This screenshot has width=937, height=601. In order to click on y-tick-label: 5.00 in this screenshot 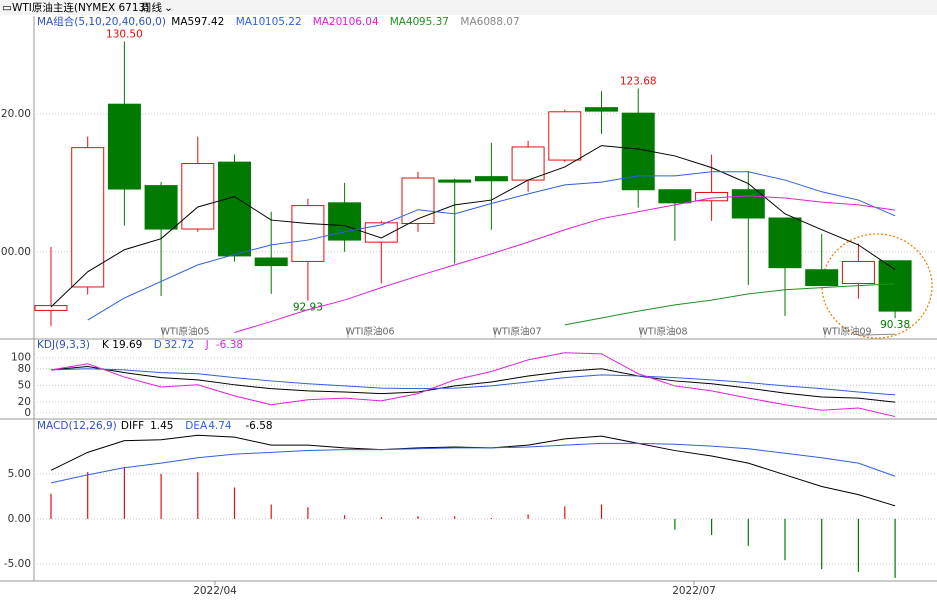, I will do `click(19, 474)`.